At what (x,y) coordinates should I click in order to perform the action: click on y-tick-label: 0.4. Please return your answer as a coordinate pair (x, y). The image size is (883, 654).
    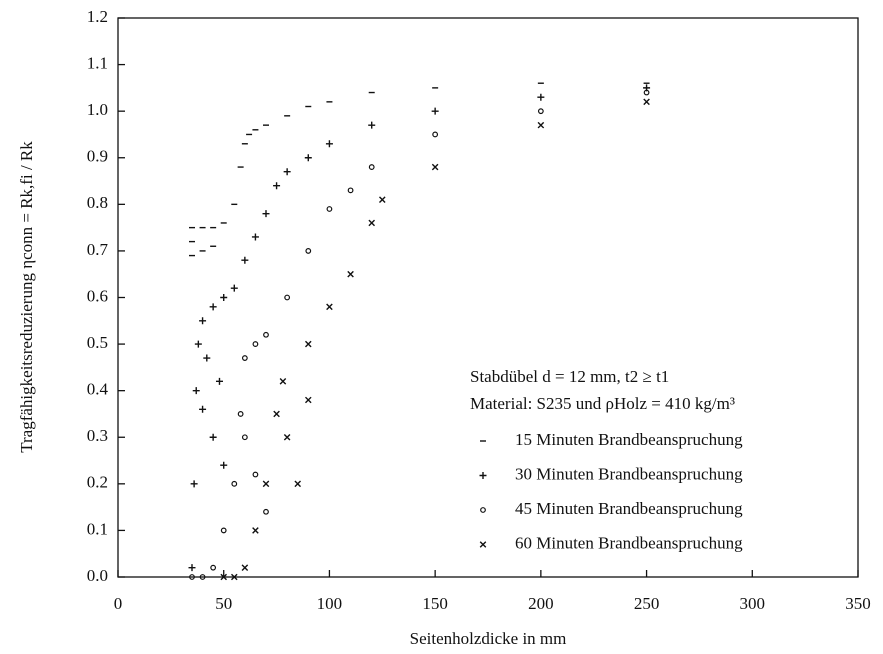
    Looking at the image, I should click on (98, 389).